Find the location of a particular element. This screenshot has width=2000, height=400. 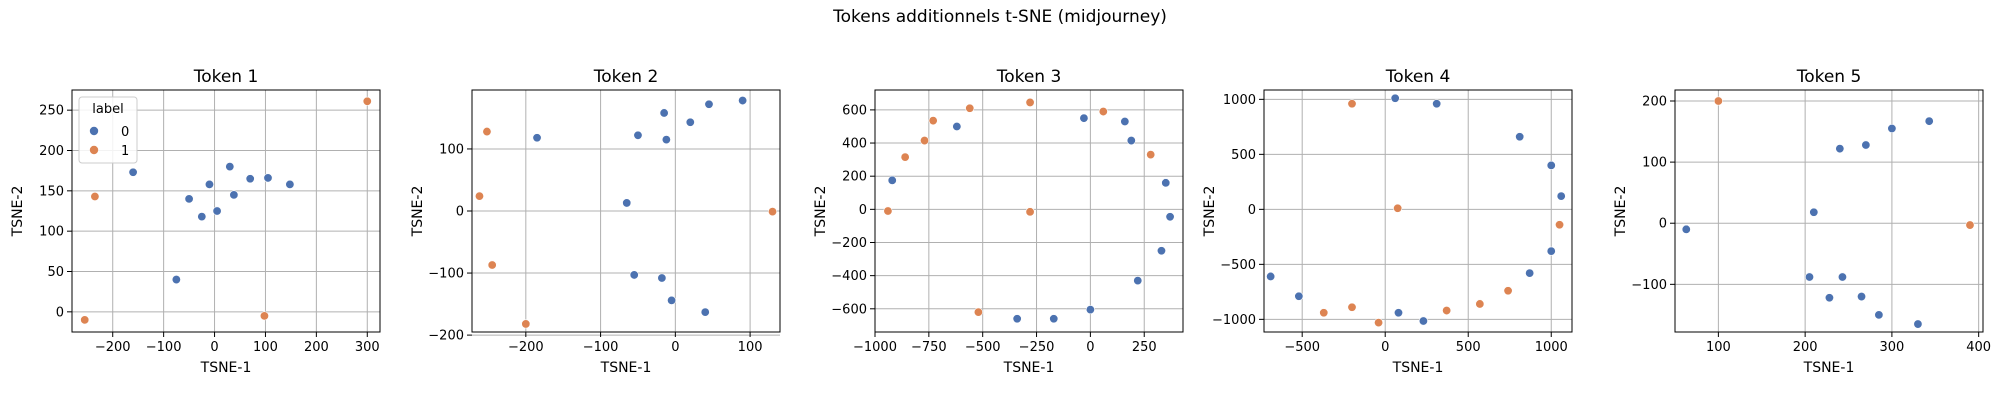

y-tick-label: −400 is located at coordinates (849, 276).